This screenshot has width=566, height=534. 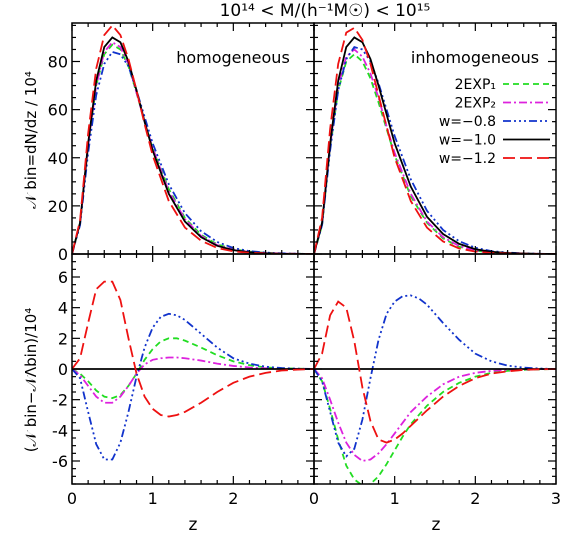 What do you see at coordinates (467, 141) in the screenshot?
I see `legend-label: w=−1.0` at bounding box center [467, 141].